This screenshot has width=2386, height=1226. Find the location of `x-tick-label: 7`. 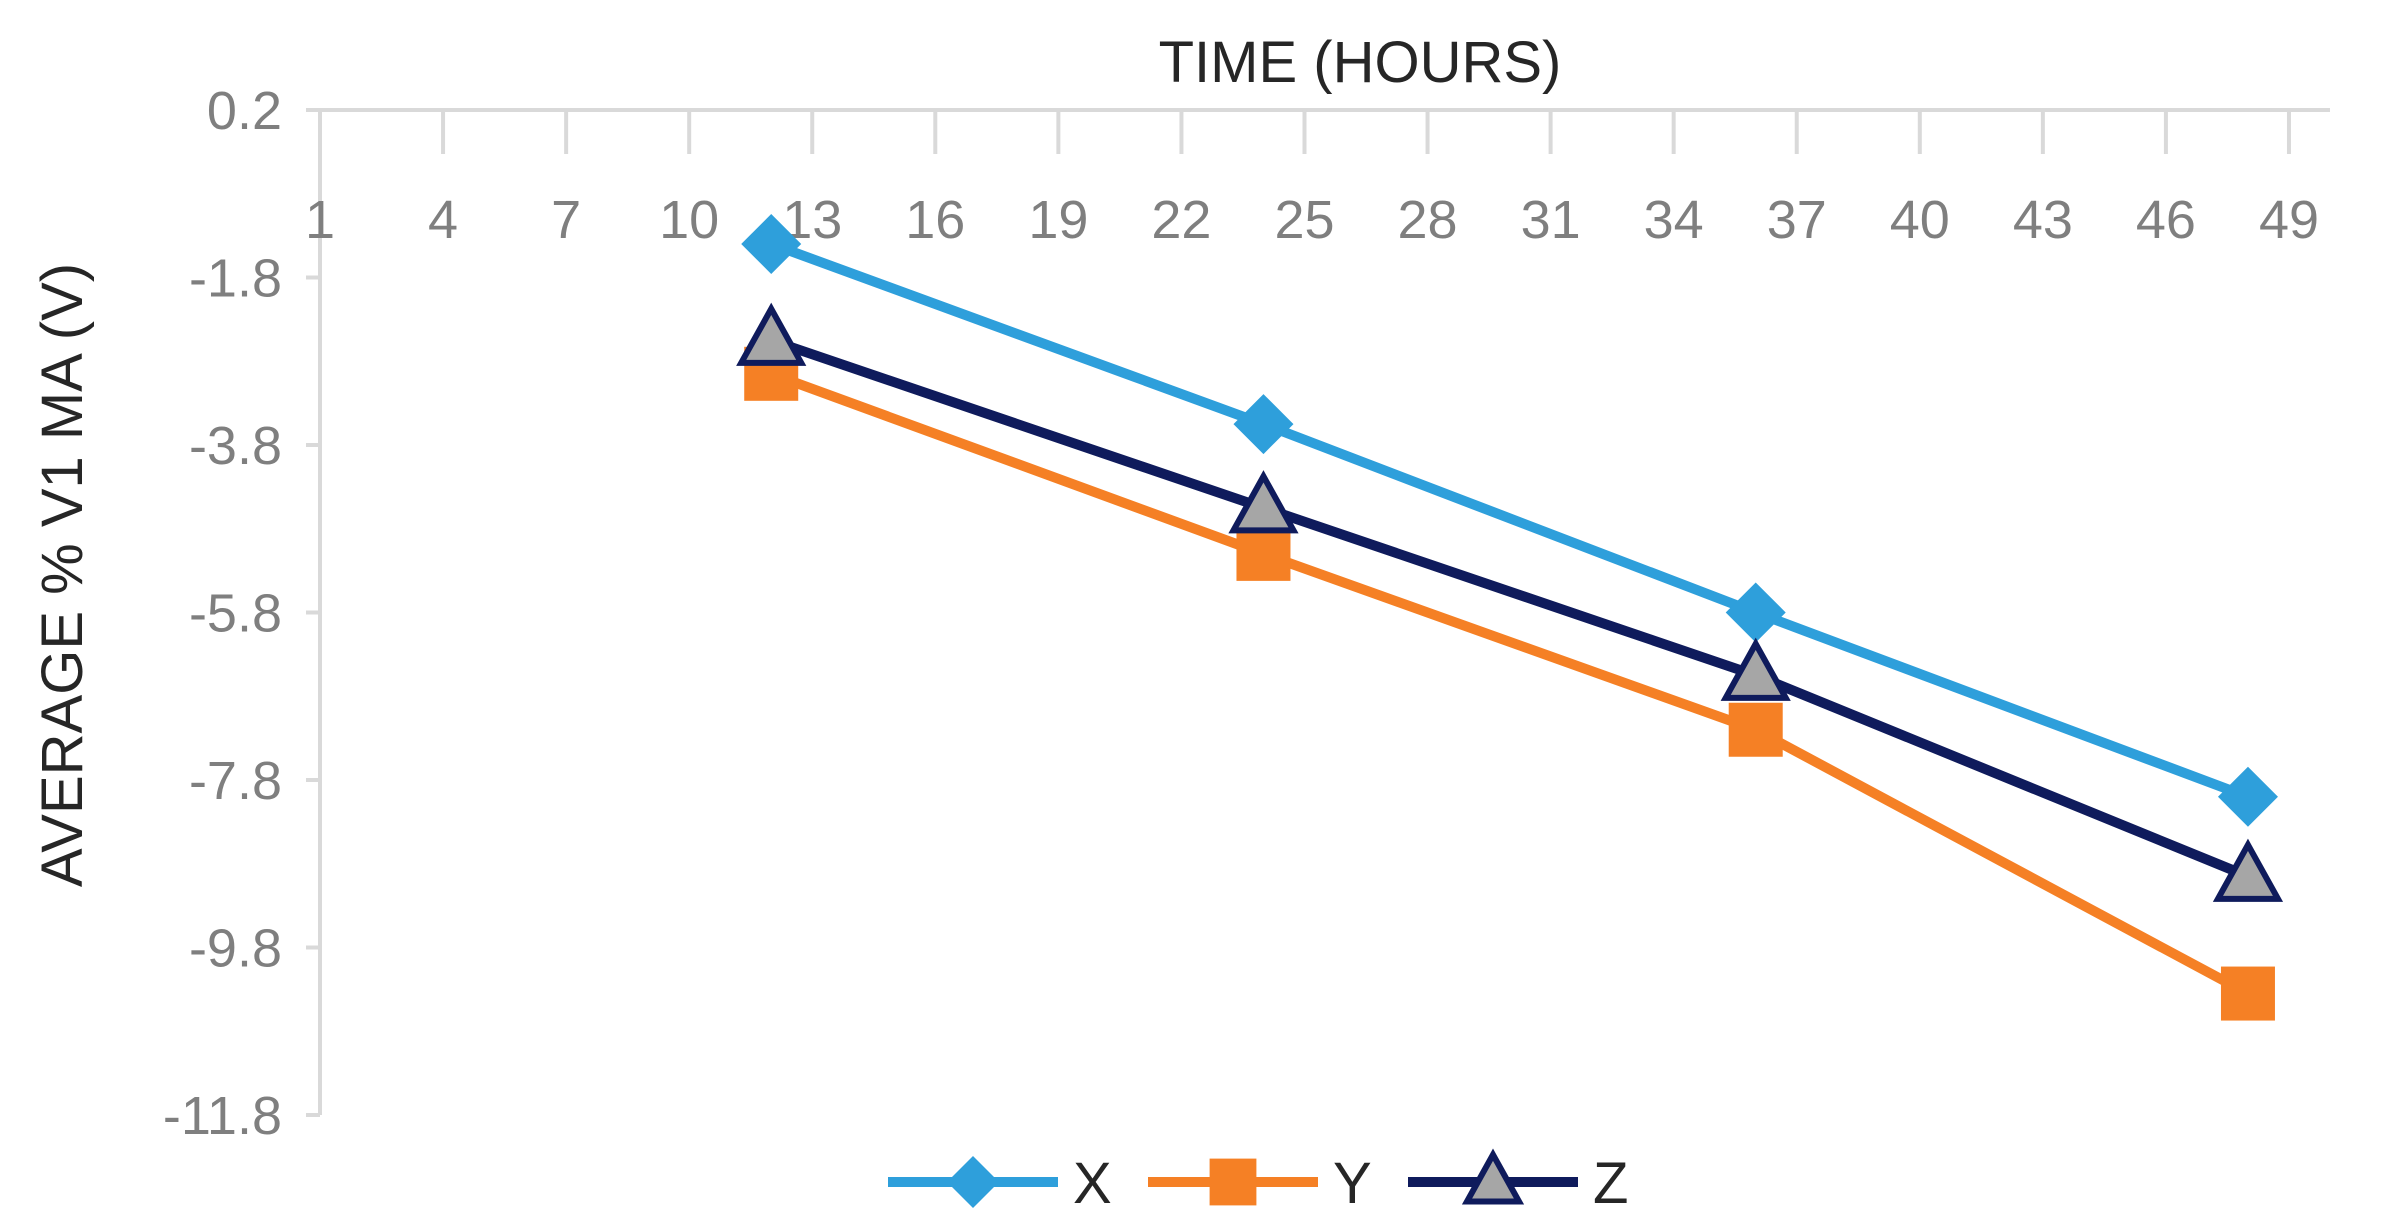

x-tick-label: 7 is located at coordinates (566, 220).